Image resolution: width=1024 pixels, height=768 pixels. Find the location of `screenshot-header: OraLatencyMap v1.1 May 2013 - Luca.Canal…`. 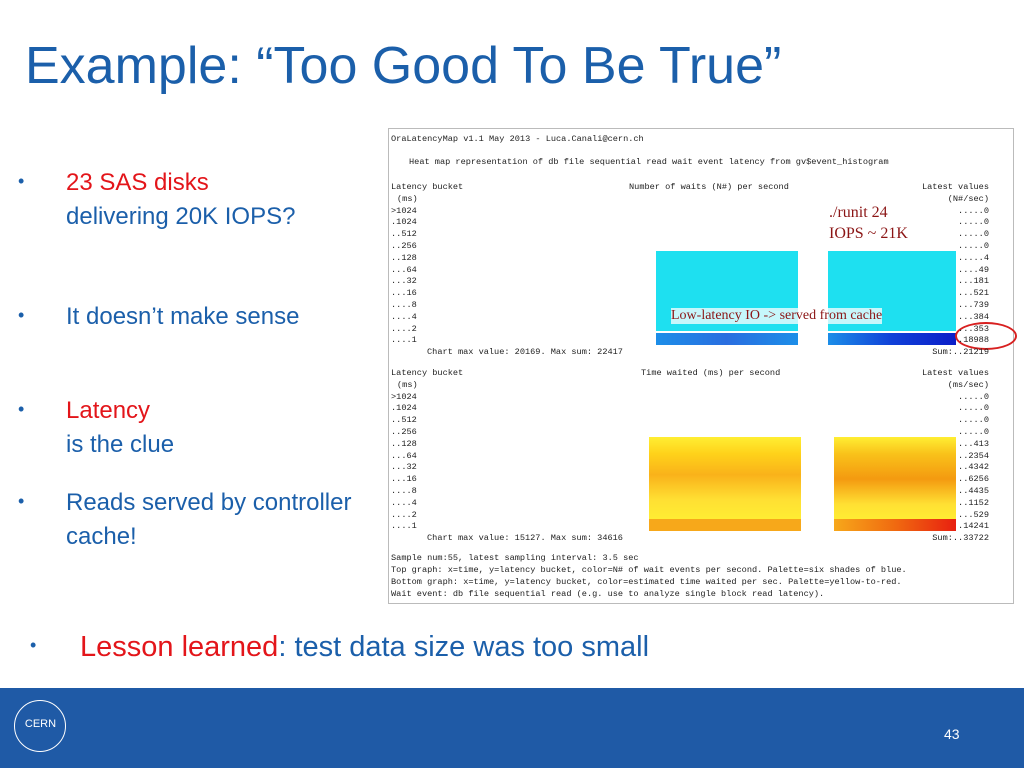

screenshot-header: OraLatencyMap v1.1 May 2013 - Luca.Canal… is located at coordinates (517, 139).